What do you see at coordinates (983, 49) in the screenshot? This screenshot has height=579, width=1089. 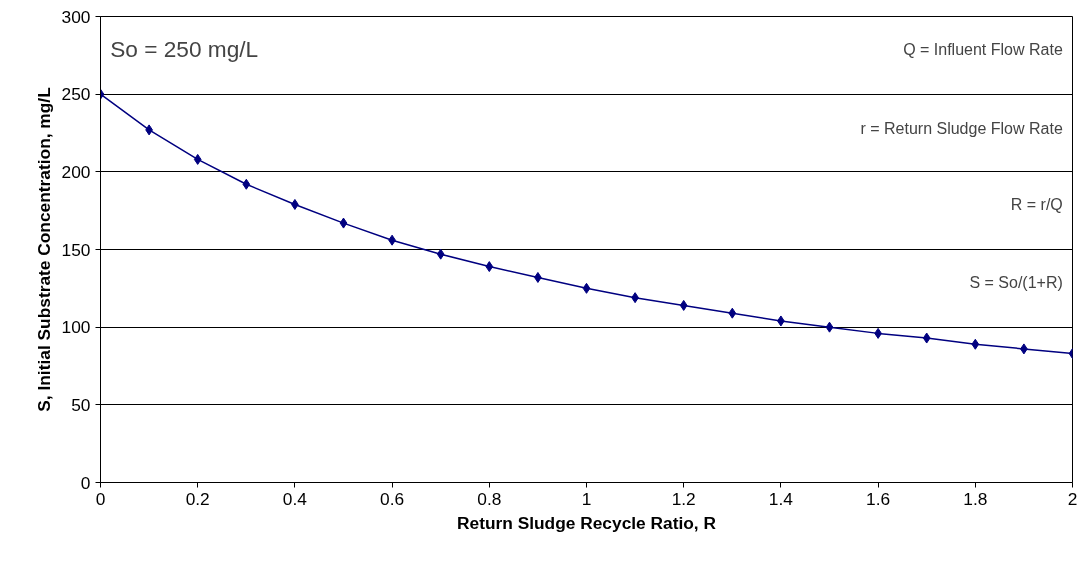 I see `annotation: Q = Influent Flow Rate` at bounding box center [983, 49].